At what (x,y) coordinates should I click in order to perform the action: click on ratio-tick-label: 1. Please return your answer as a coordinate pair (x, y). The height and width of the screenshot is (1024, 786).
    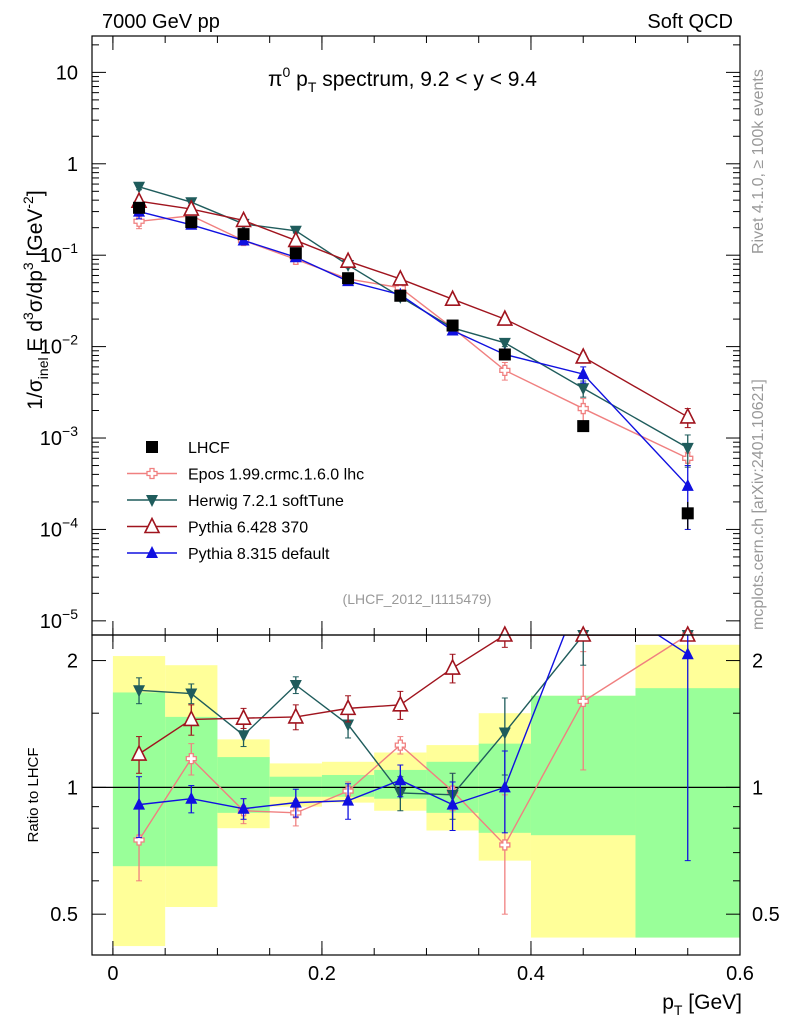
    Looking at the image, I should click on (72, 788).